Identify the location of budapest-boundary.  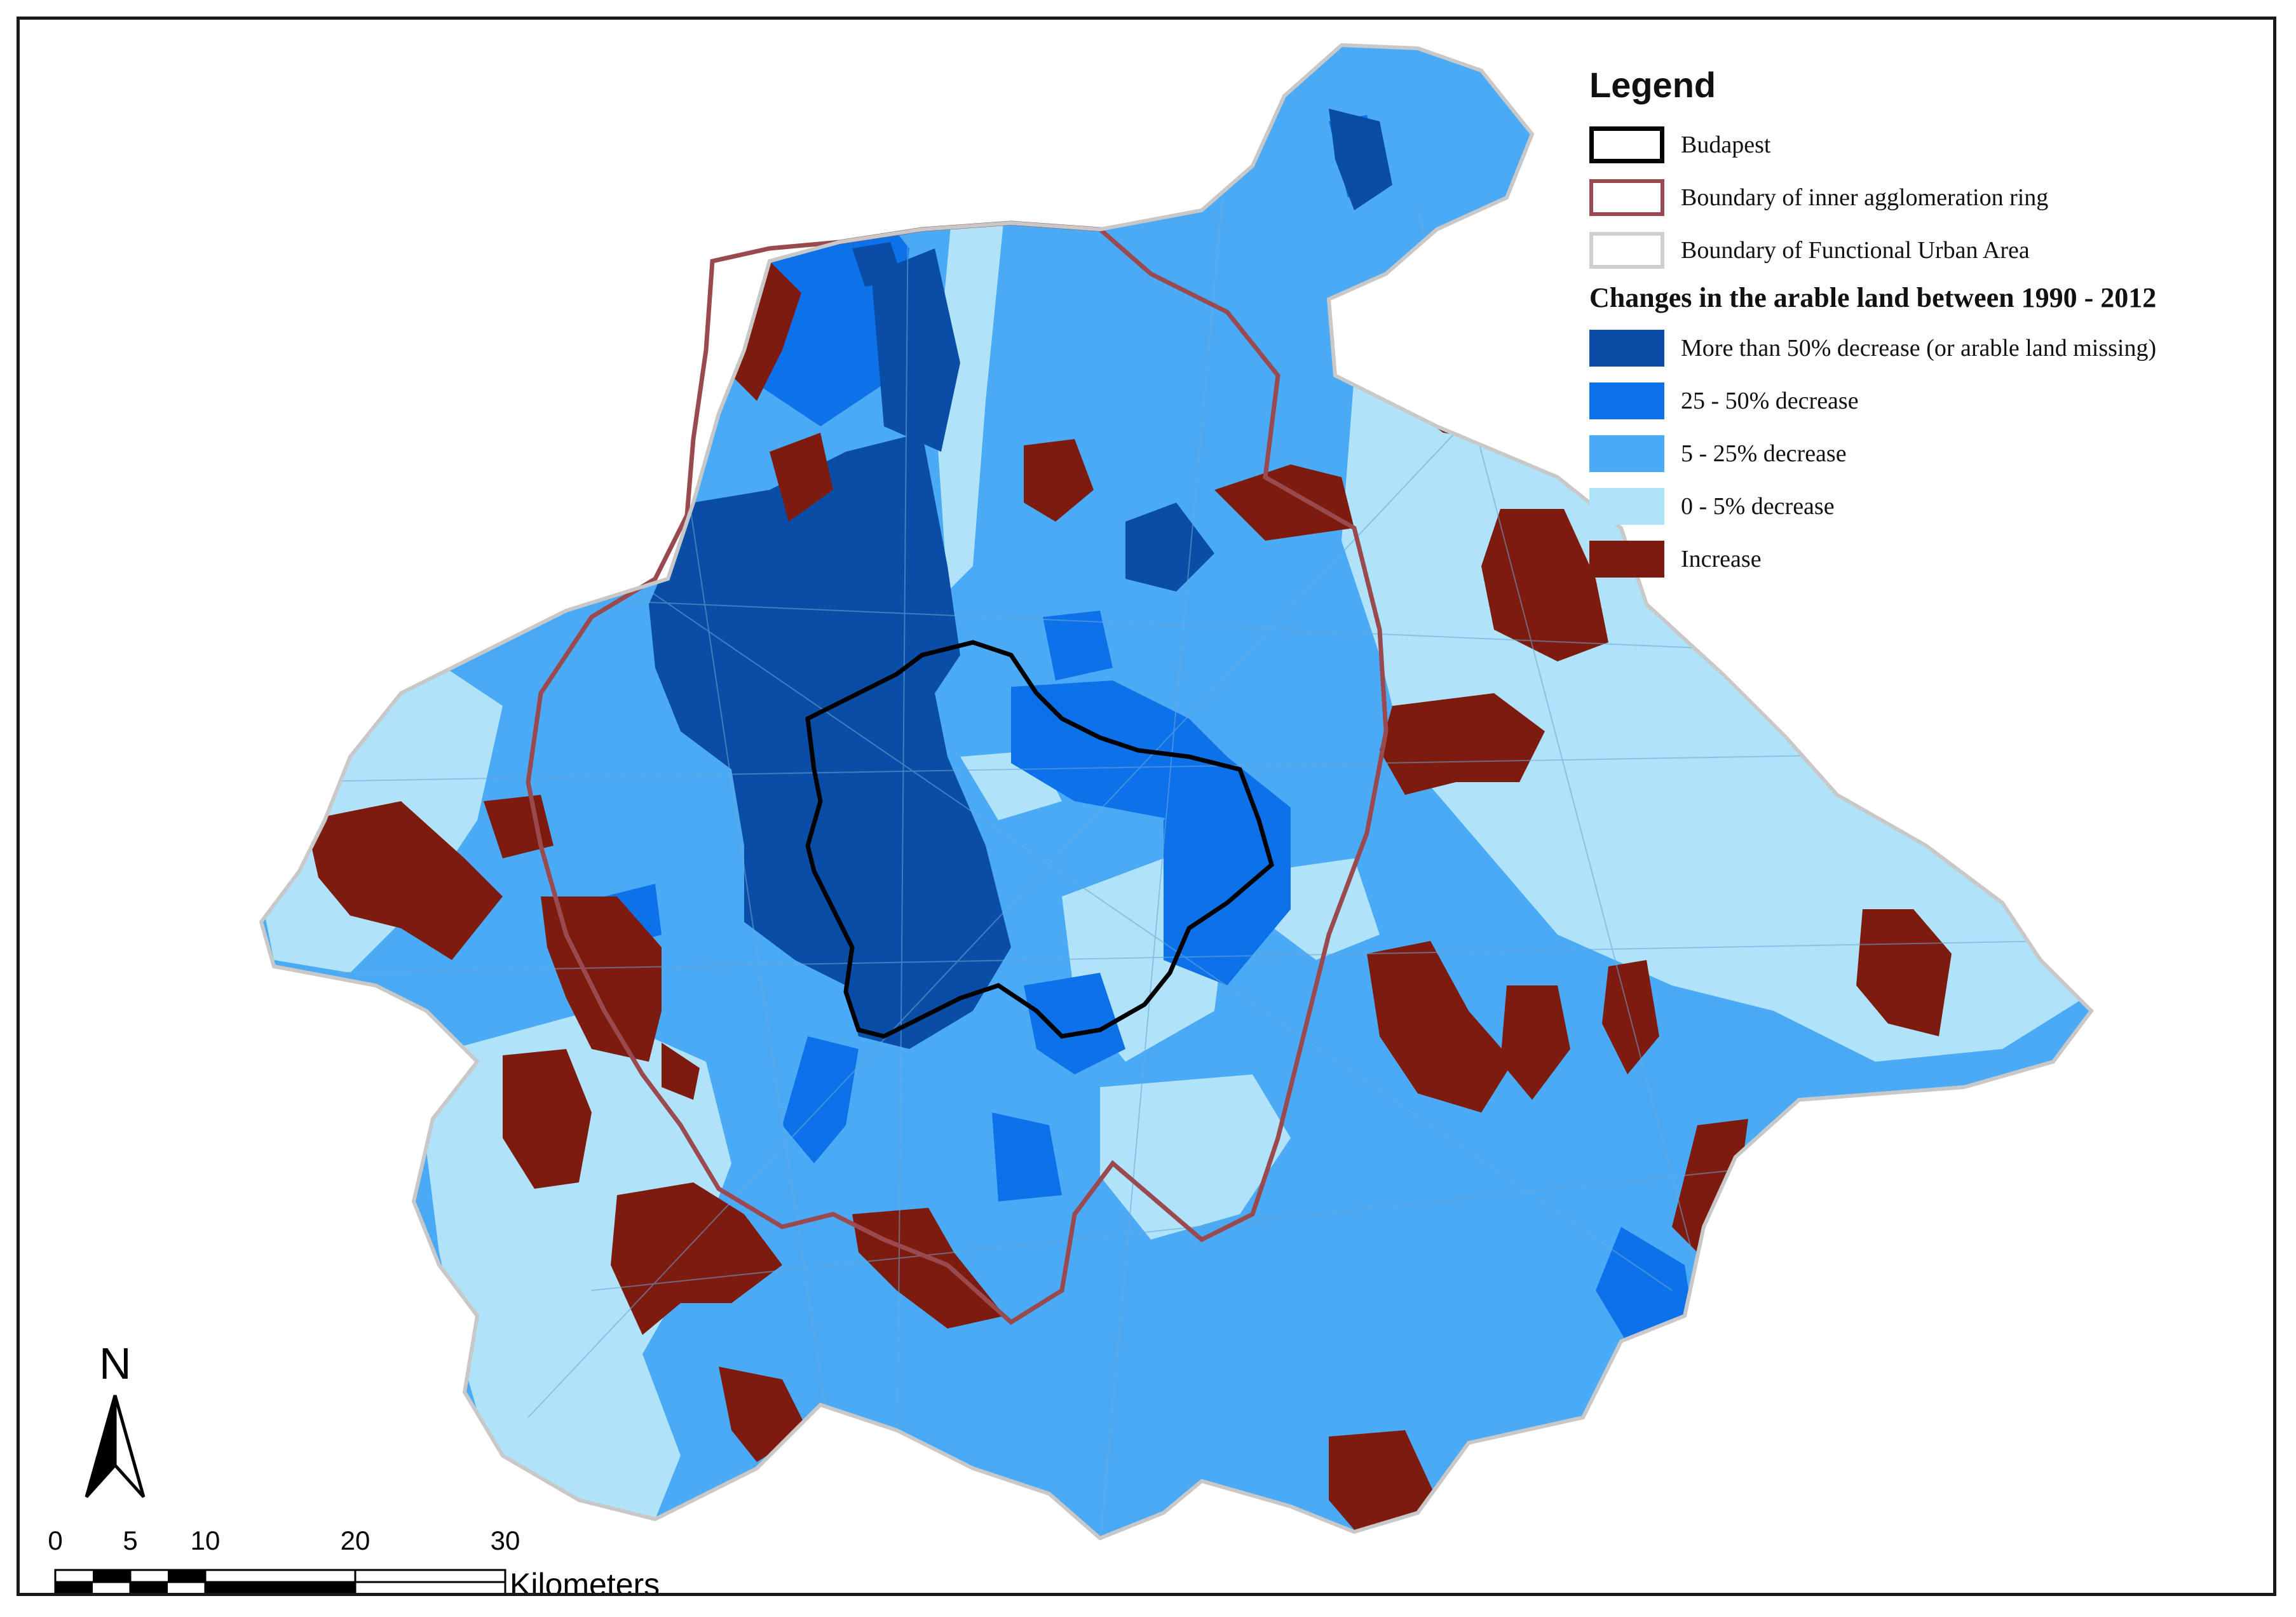
(1039, 839).